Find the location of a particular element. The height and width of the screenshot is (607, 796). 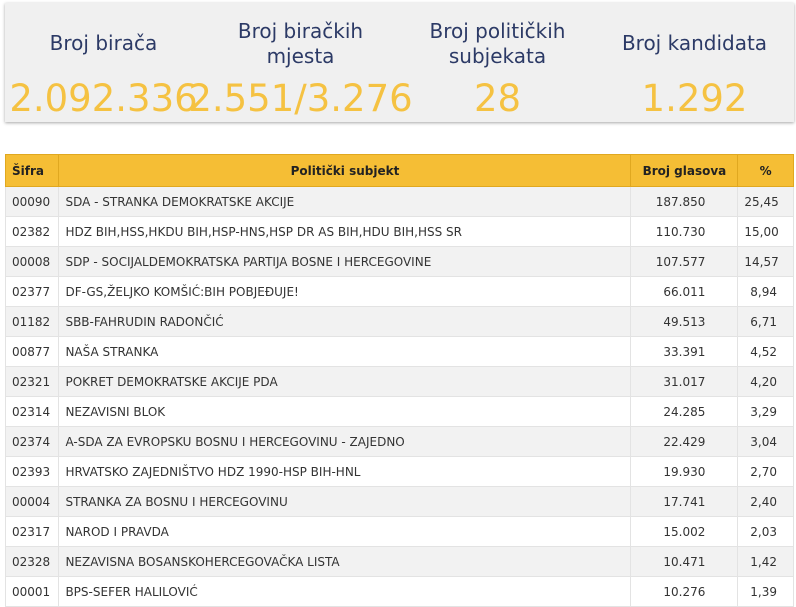

cell-party: DF-GS,ŽELJKO KOMŠIĆ:BIH POBJEĐUJE! is located at coordinates (345, 291).